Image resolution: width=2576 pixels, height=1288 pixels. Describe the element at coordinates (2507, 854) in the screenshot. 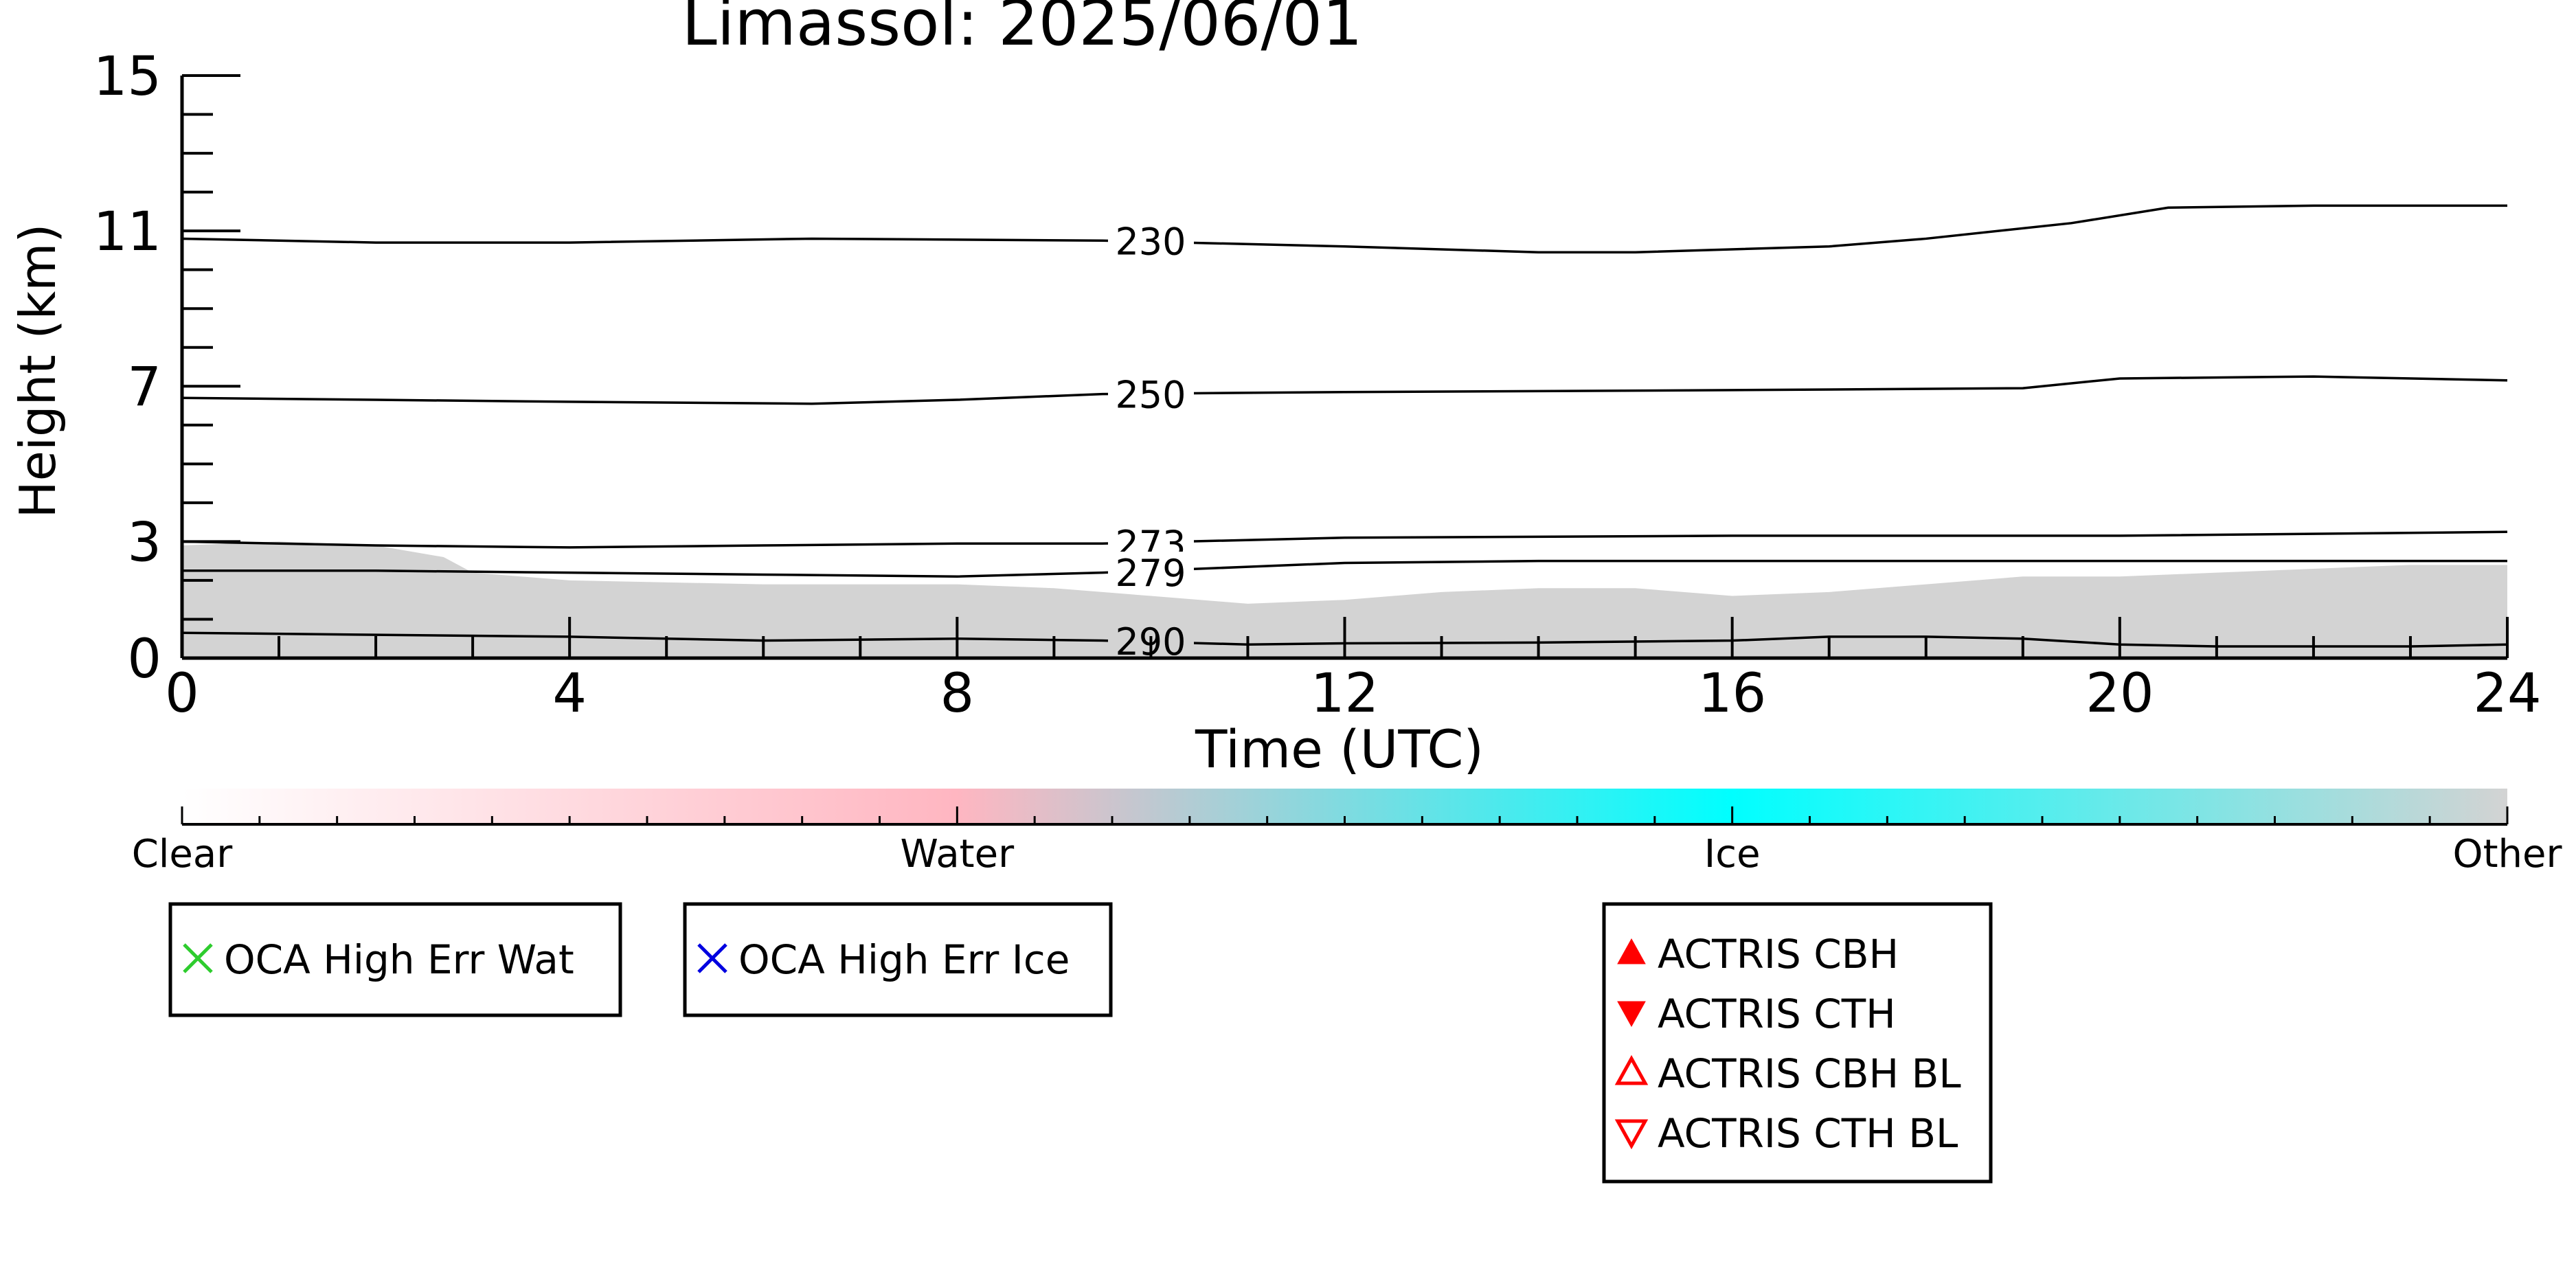

I see `colorbar-label: Other` at that location.